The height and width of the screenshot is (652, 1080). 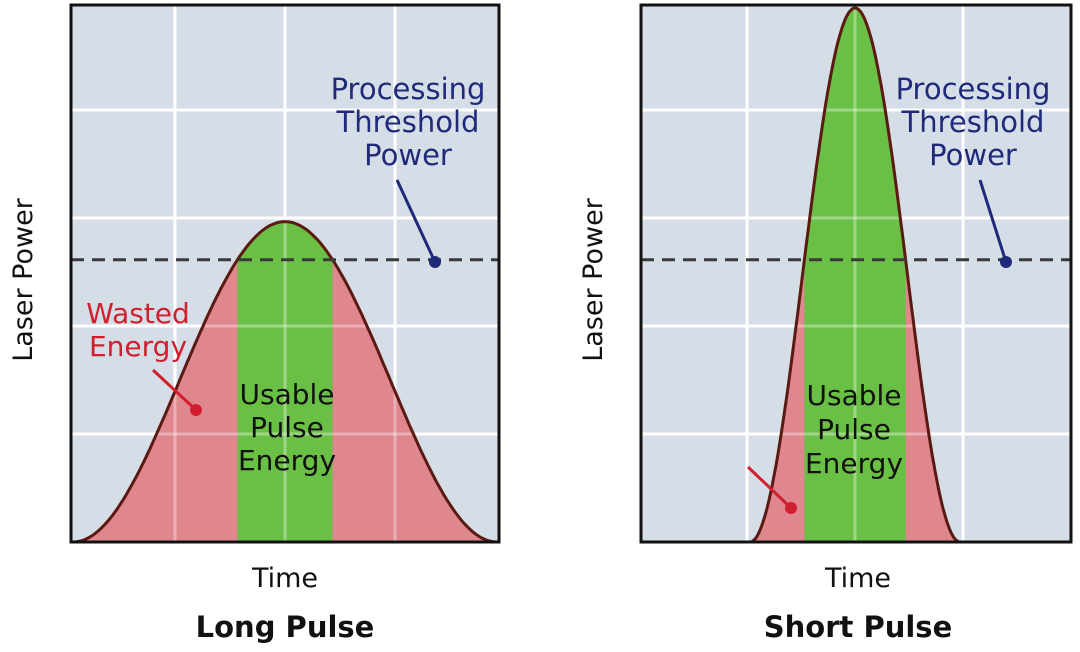 I want to click on short-usable-label-line1: Usable, so click(x=853, y=395).